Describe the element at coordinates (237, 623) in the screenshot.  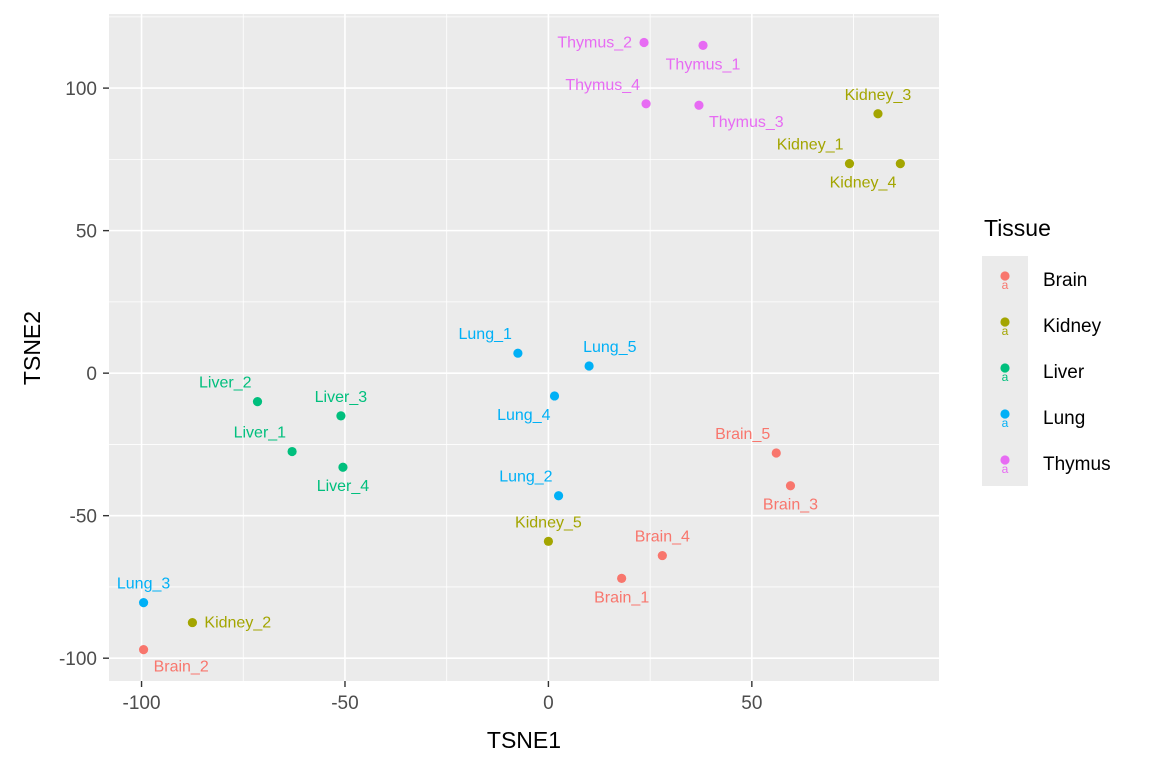
I see `point-label-kidney-2: Kidney_2` at that location.